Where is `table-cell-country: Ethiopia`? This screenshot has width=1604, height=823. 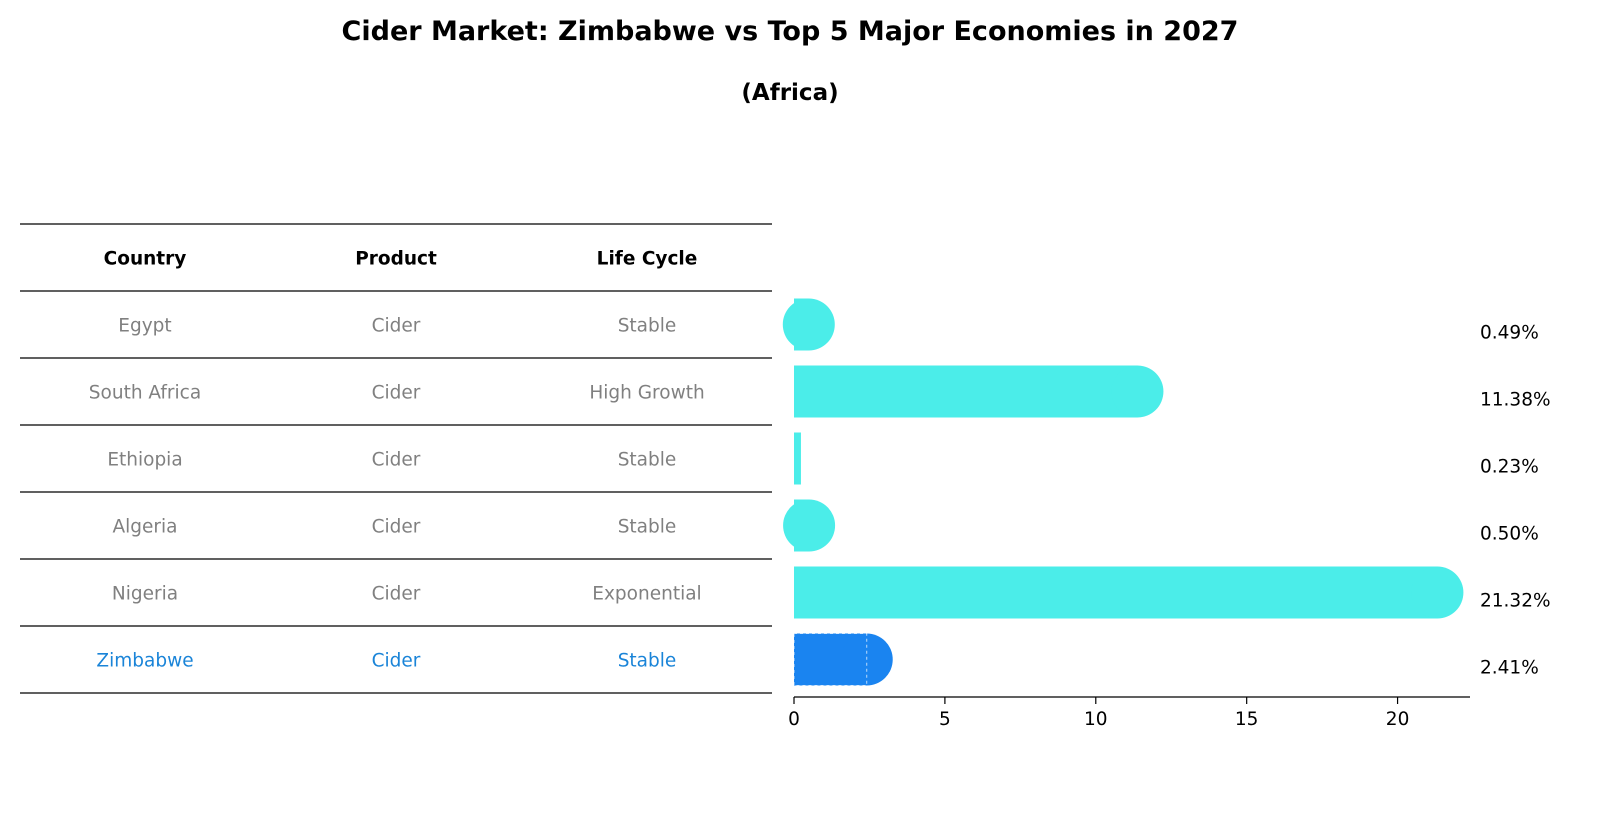
table-cell-country: Ethiopia is located at coordinates (144, 460).